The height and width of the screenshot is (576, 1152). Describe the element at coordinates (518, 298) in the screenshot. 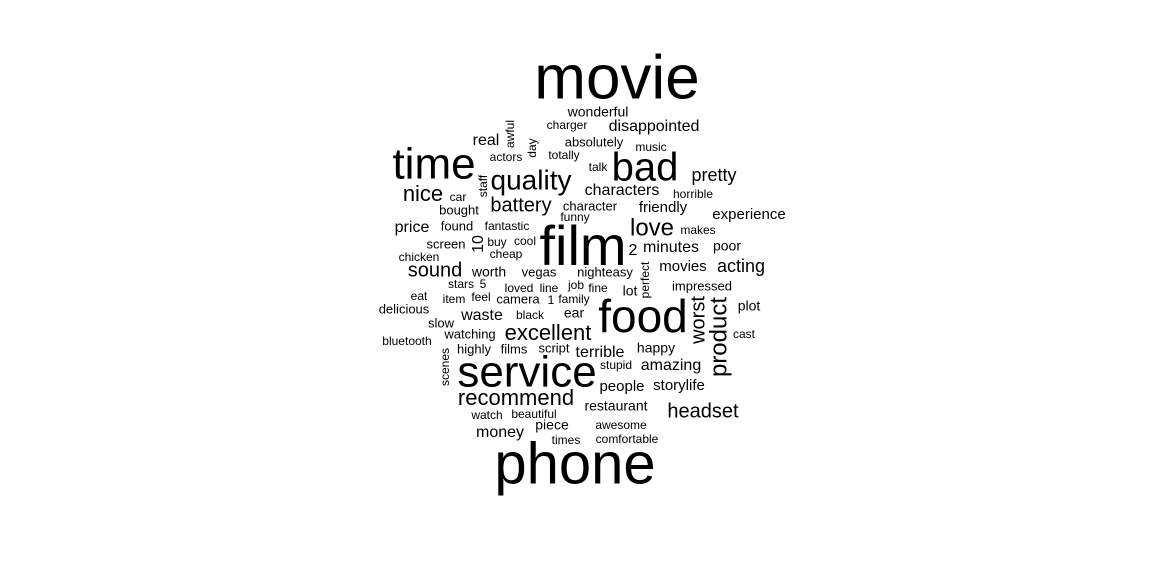

I see `word-camera: camera` at that location.